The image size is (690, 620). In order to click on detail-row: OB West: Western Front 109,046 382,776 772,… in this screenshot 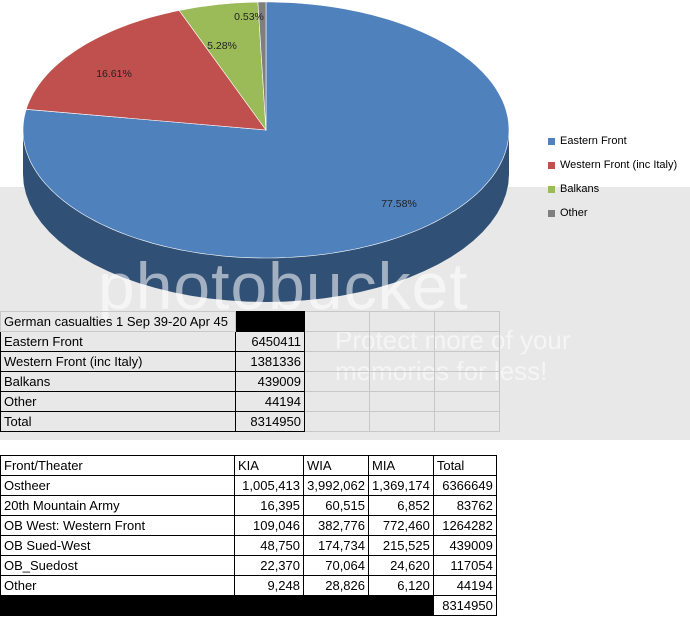, I will do `click(248, 525)`.